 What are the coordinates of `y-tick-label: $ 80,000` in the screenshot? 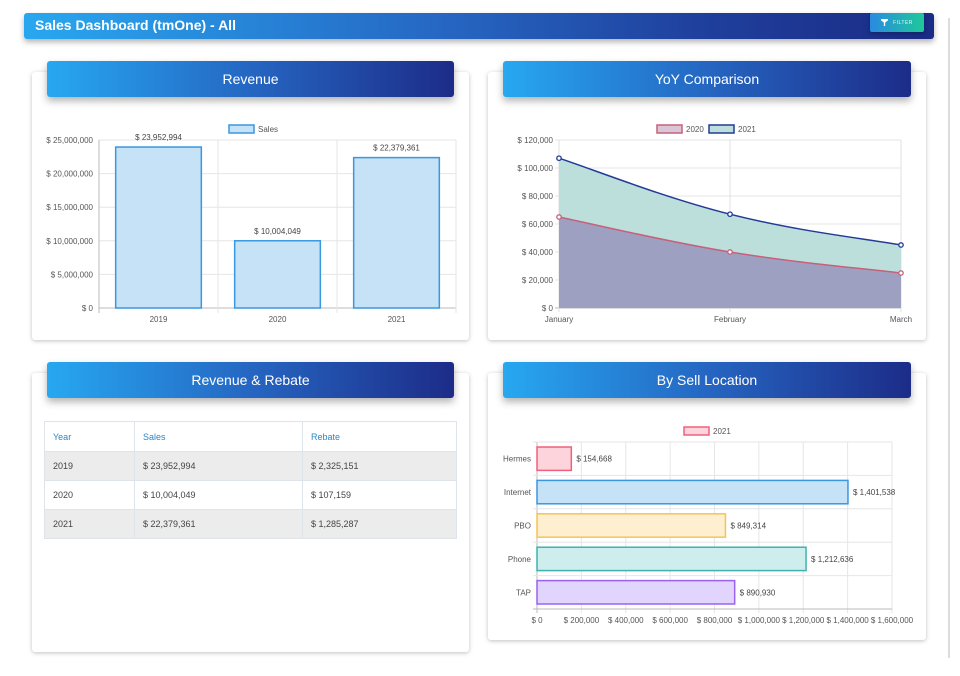 It's located at (538, 196).